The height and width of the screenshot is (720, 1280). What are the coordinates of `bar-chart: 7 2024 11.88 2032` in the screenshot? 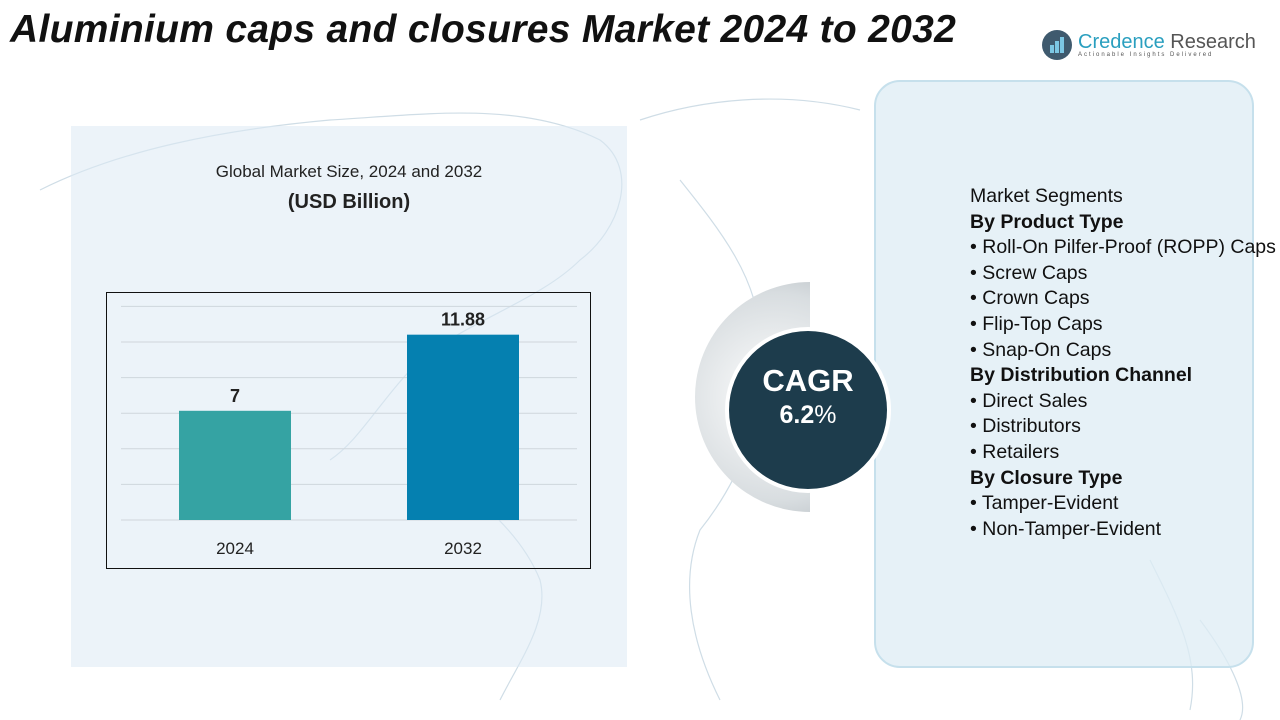 It's located at (348, 430).